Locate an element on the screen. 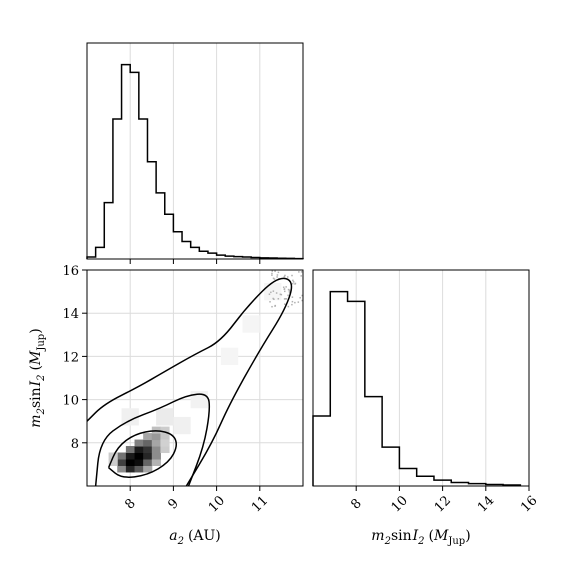 This screenshot has height=571, width=571. y-tick-label: 10 is located at coordinates (70, 401).